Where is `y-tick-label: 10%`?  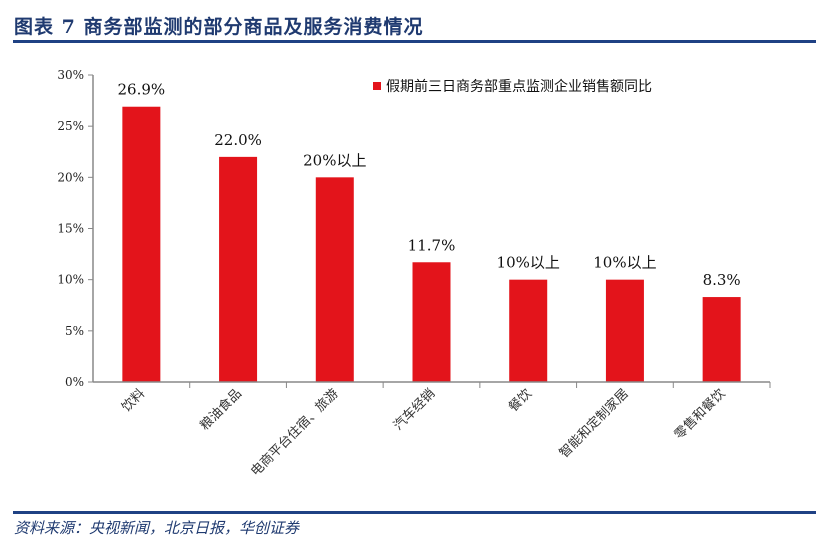
y-tick-label: 10% is located at coordinates (70, 280).